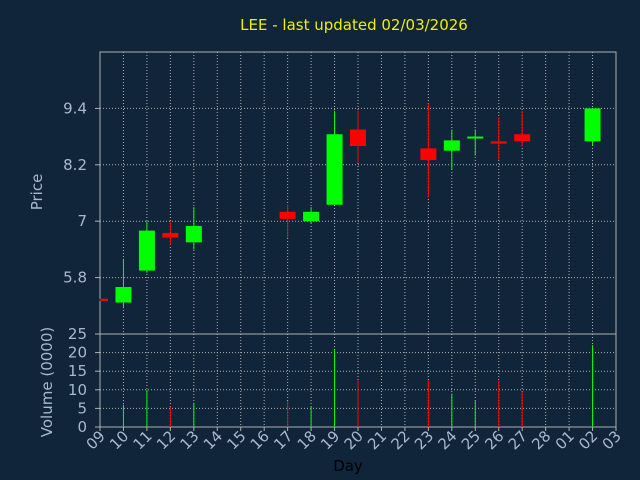 The image size is (640, 480). I want to click on volume-tick-label: 10, so click(77, 390).